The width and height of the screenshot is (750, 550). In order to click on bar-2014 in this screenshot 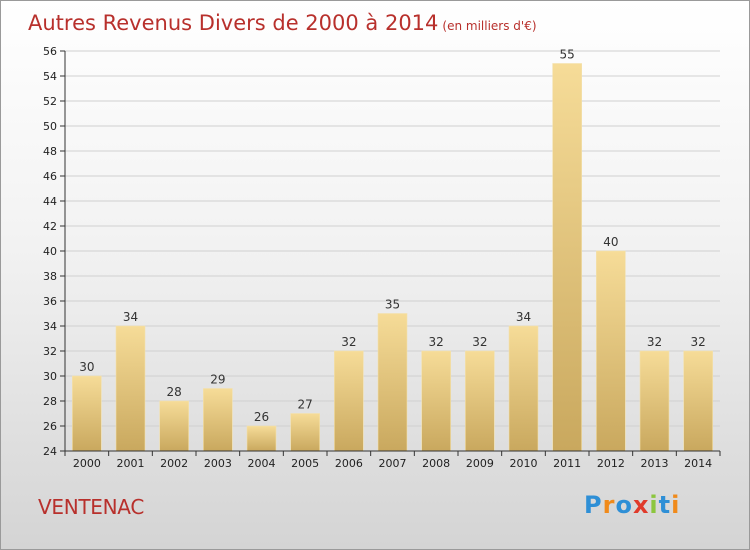, I will do `click(698, 401)`.